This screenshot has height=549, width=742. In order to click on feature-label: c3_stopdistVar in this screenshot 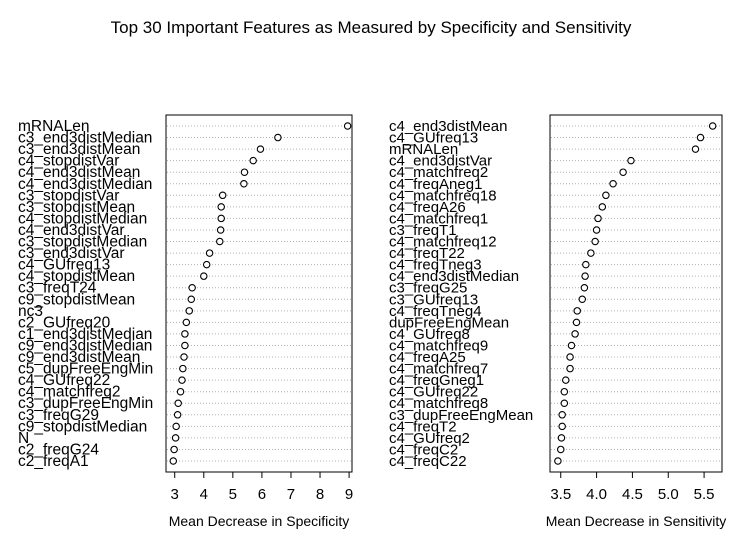, I will do `click(68, 195)`.